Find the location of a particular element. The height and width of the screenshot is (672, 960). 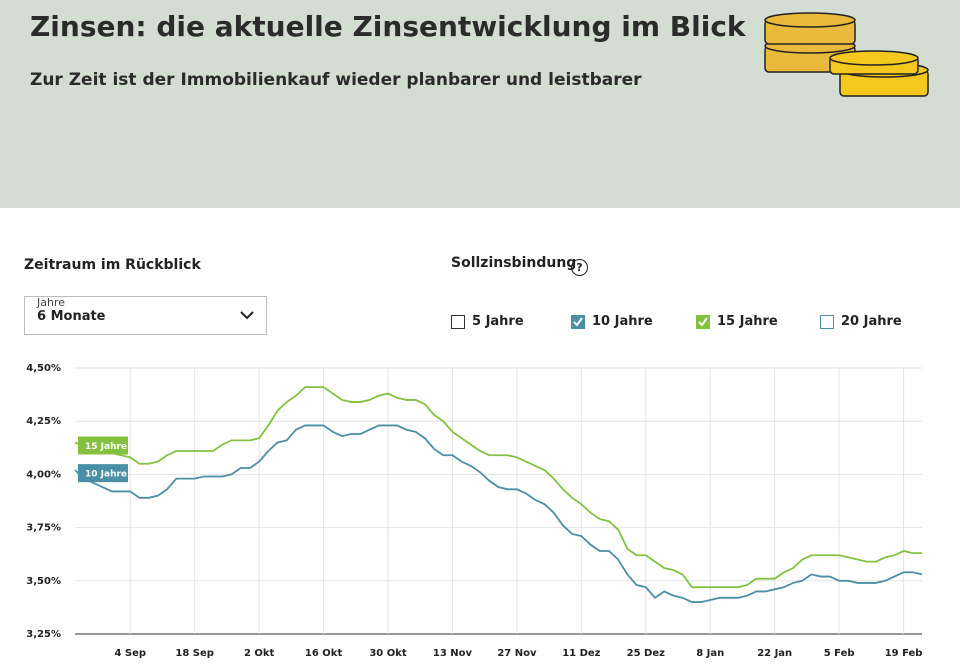

y-tick-label: 3,50% is located at coordinates (43, 581).